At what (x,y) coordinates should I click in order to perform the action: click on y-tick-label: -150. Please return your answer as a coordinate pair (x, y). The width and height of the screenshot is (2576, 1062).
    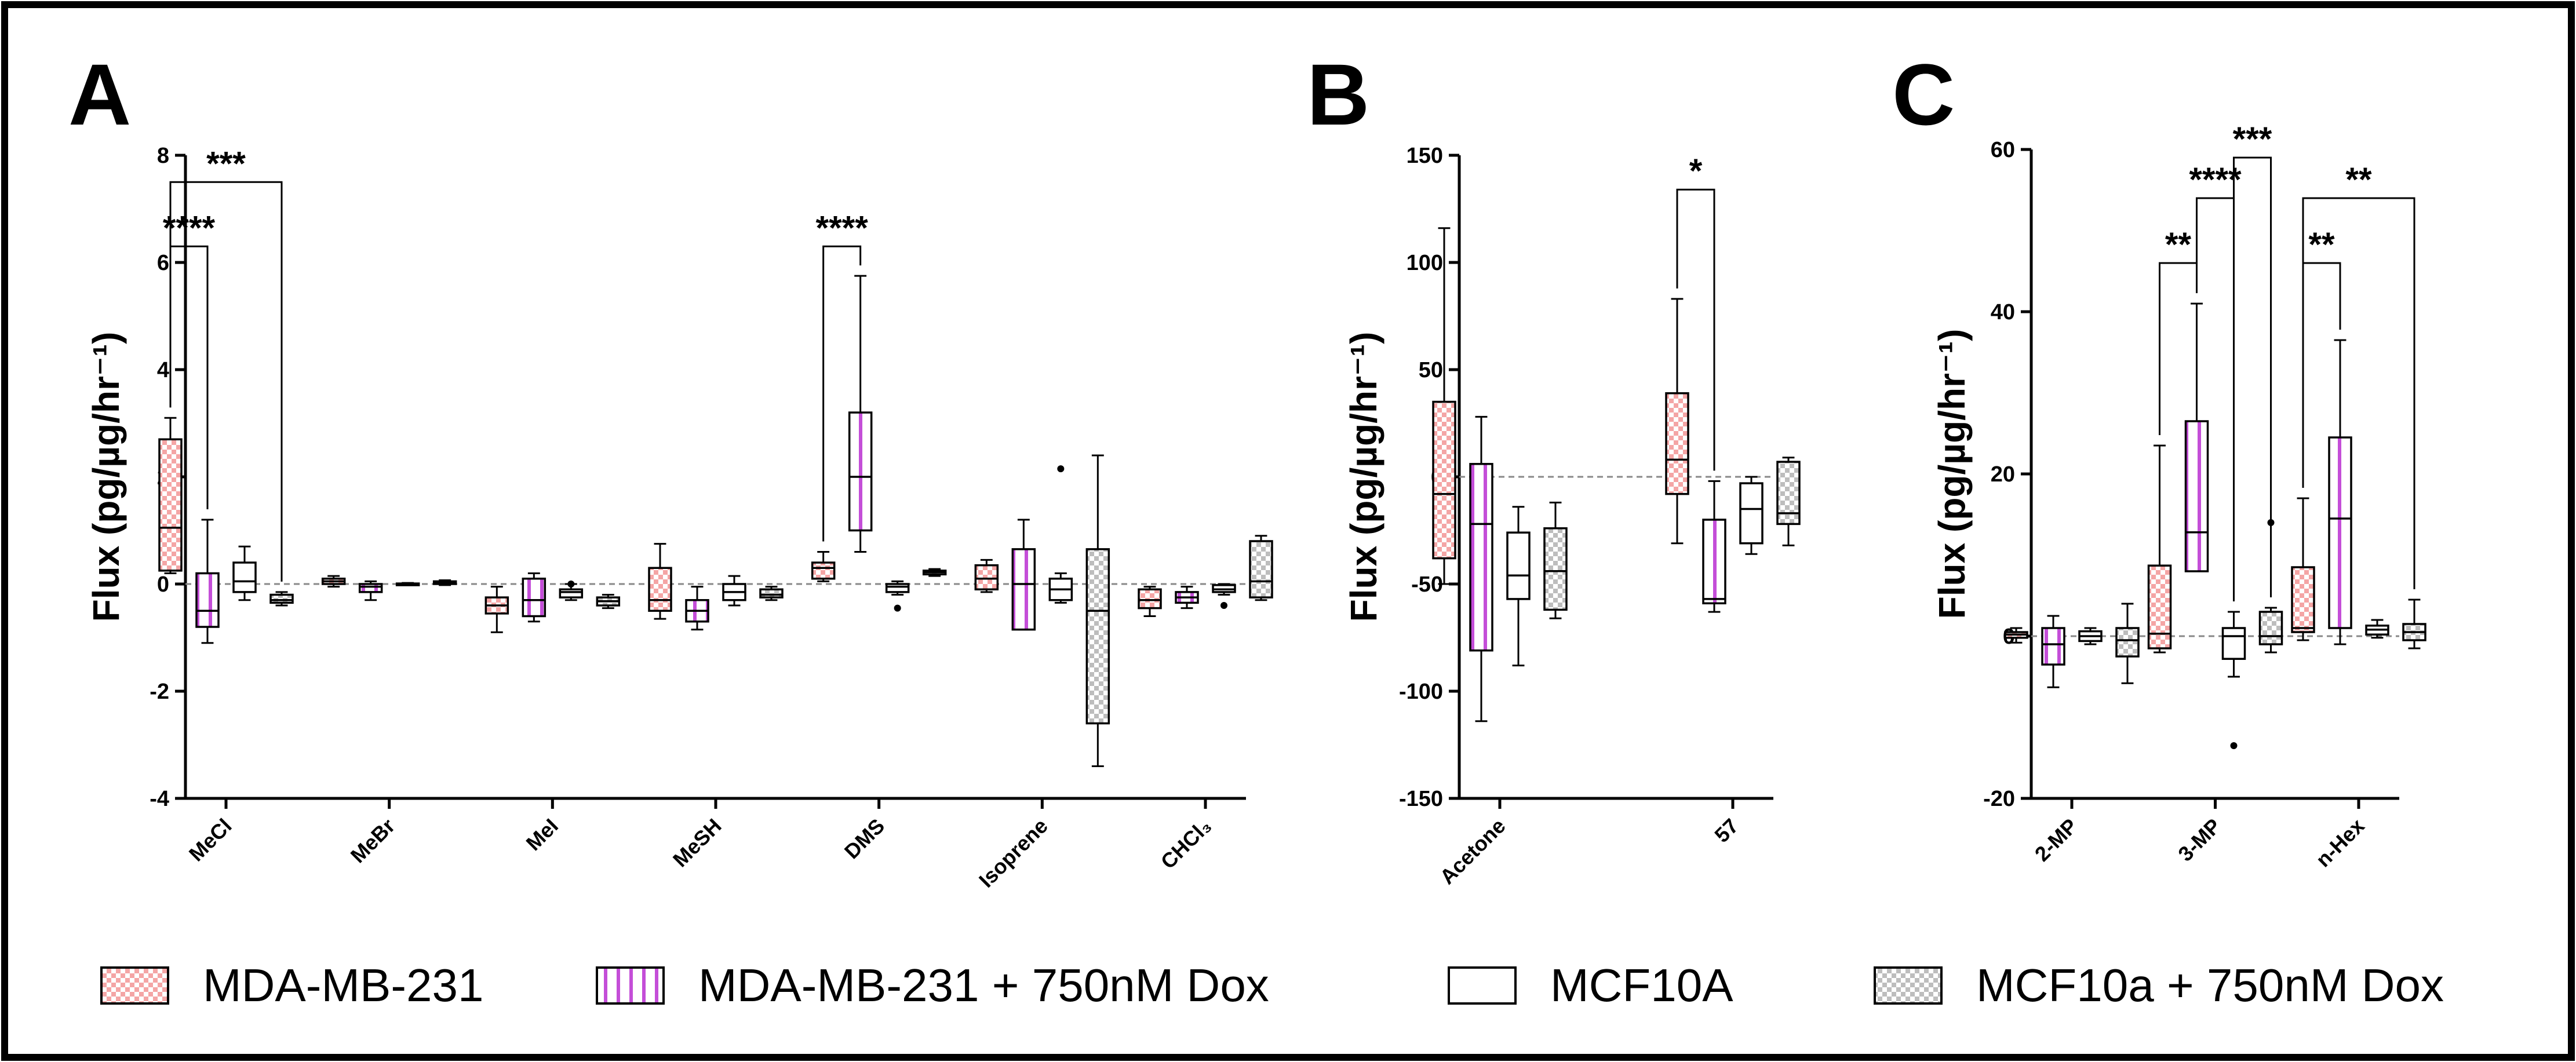
    Looking at the image, I should click on (1421, 799).